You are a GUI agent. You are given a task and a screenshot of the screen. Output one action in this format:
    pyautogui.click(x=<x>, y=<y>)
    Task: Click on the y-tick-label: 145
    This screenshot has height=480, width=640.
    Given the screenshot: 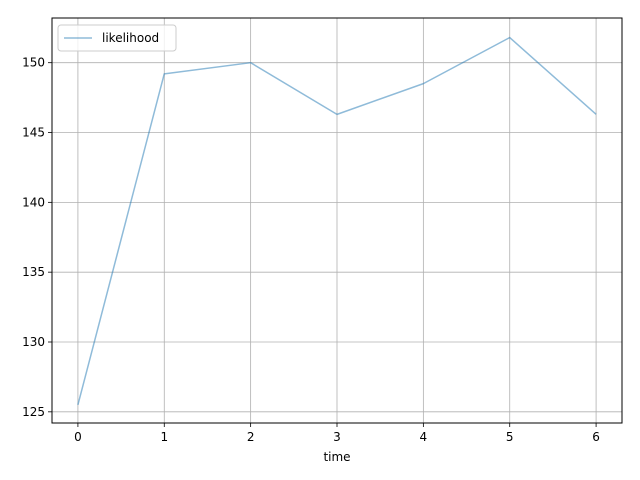 What is the action you would take?
    pyautogui.click(x=33, y=133)
    